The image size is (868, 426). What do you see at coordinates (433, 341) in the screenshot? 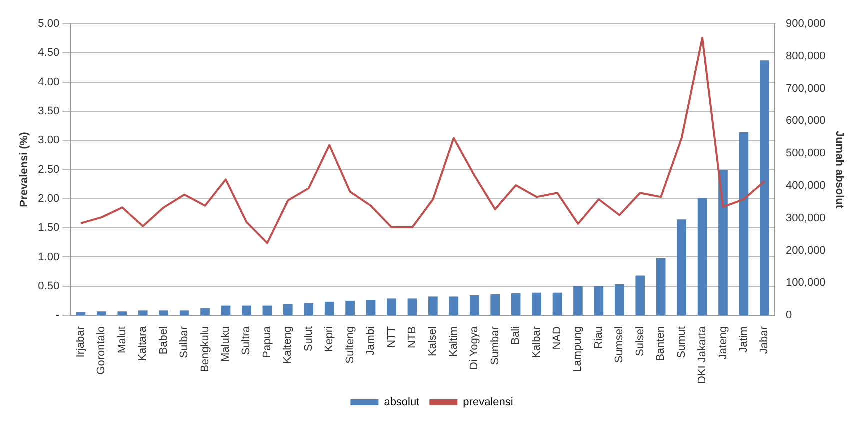
I see `x-tick-label: Kalsel` at bounding box center [433, 341].